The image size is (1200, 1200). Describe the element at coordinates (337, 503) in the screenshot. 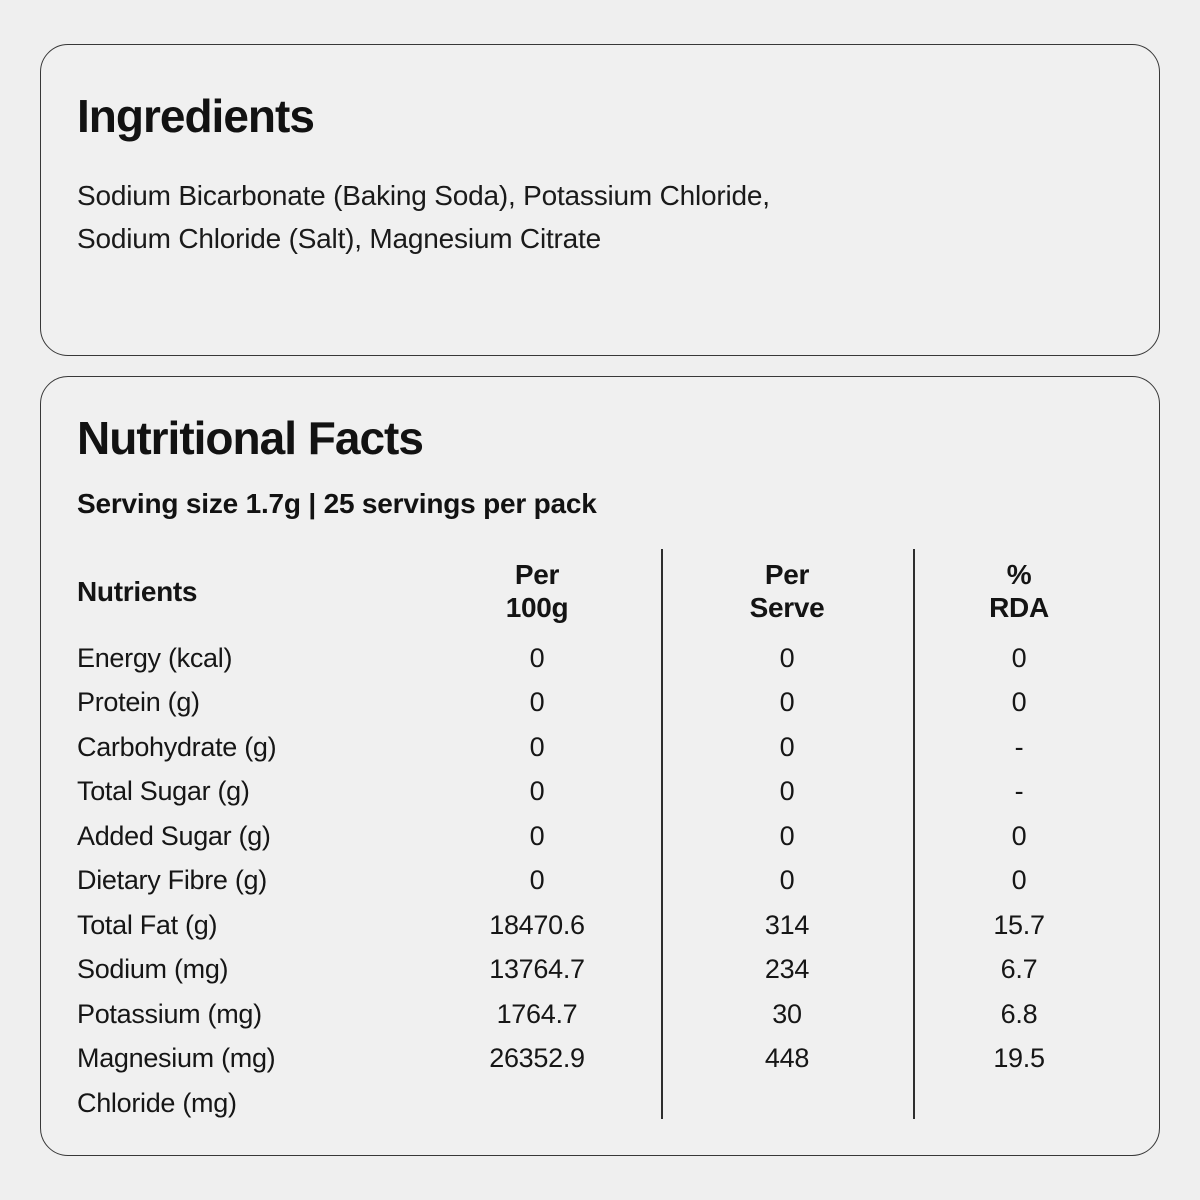

I see `serving-info: Serving size 1.7g | 25 servings per pack` at that location.